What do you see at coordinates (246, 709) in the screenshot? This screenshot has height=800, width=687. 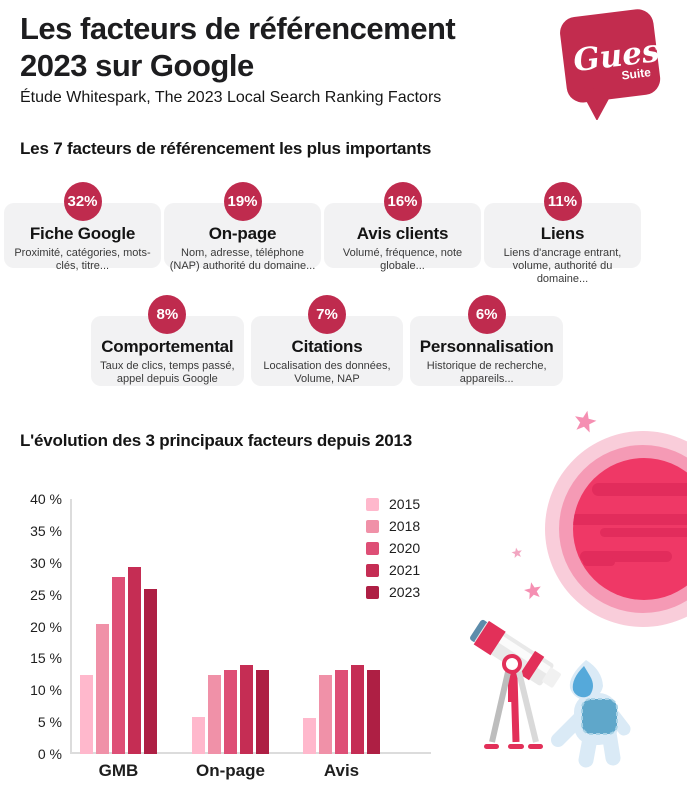 I see `bar-2021-on-page` at bounding box center [246, 709].